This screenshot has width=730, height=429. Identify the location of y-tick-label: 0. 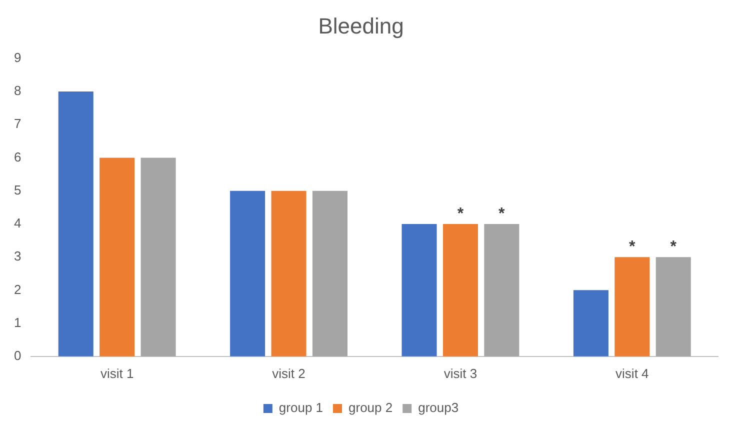
(18, 355).